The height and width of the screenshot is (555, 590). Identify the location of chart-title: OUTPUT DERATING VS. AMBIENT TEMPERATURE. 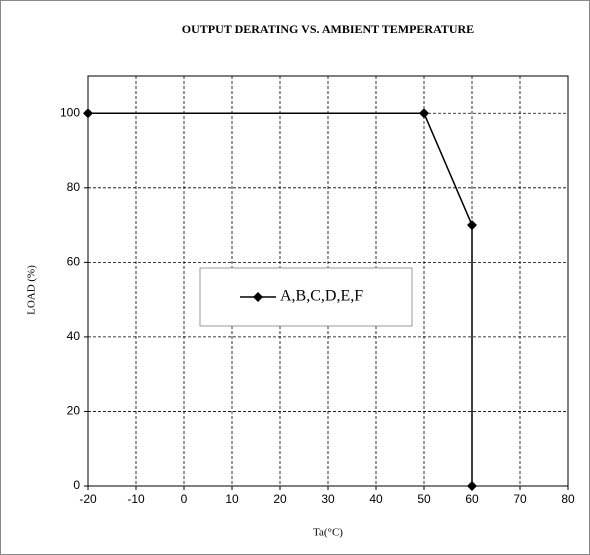
(328, 29).